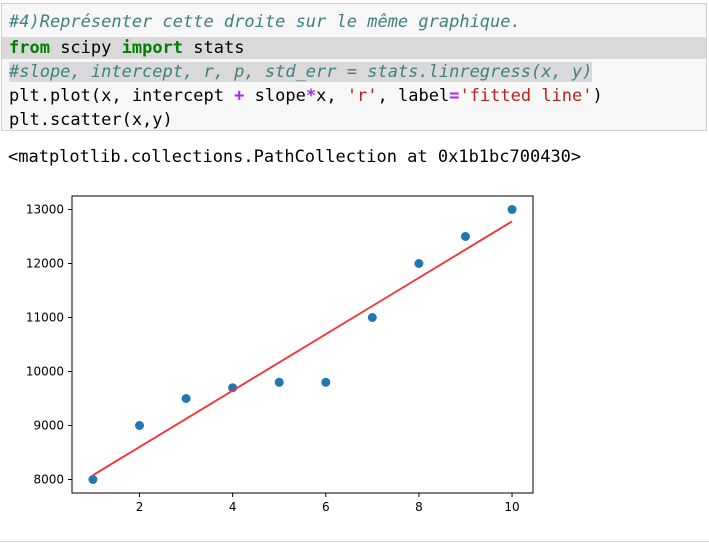 This screenshot has width=709, height=545. What do you see at coordinates (49, 345) in the screenshot?
I see `y-axis: 8000 9000 10000 11000 12000 13000` at bounding box center [49, 345].